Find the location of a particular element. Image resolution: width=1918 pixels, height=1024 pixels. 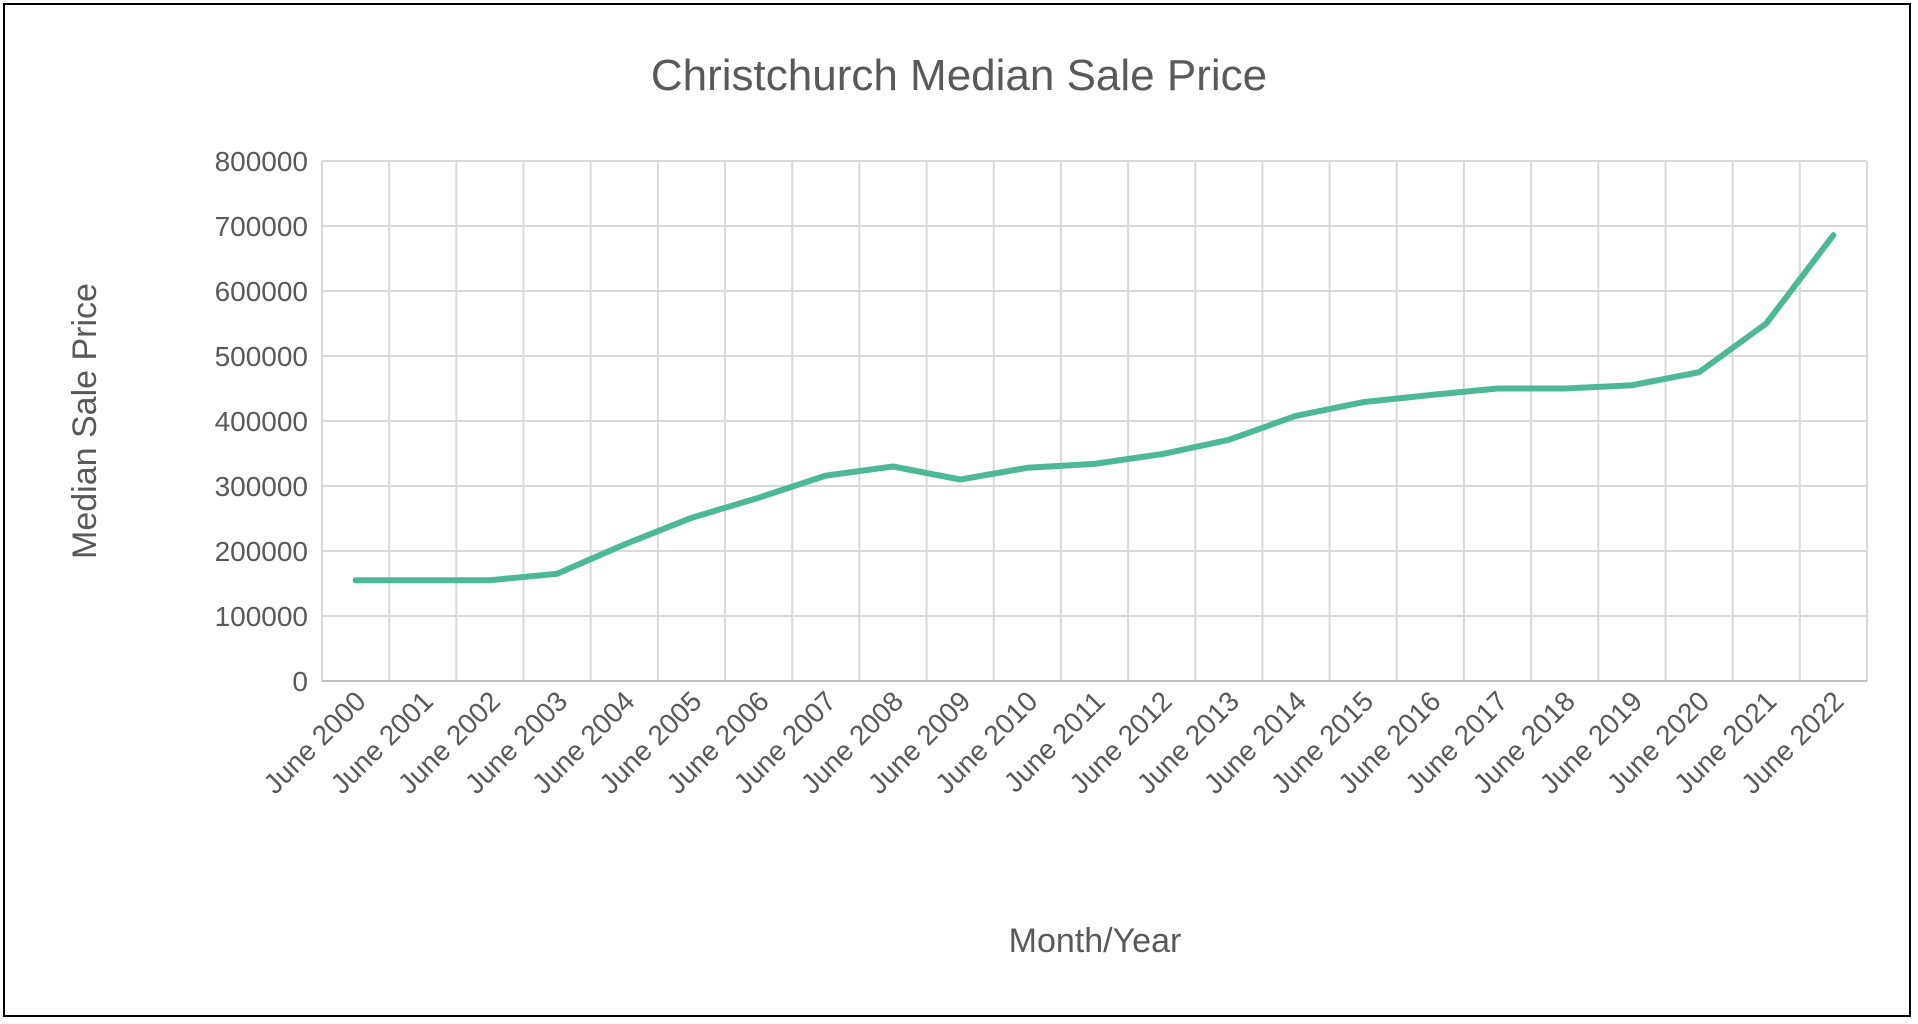

y-tick-label: 200000 is located at coordinates (261, 551).